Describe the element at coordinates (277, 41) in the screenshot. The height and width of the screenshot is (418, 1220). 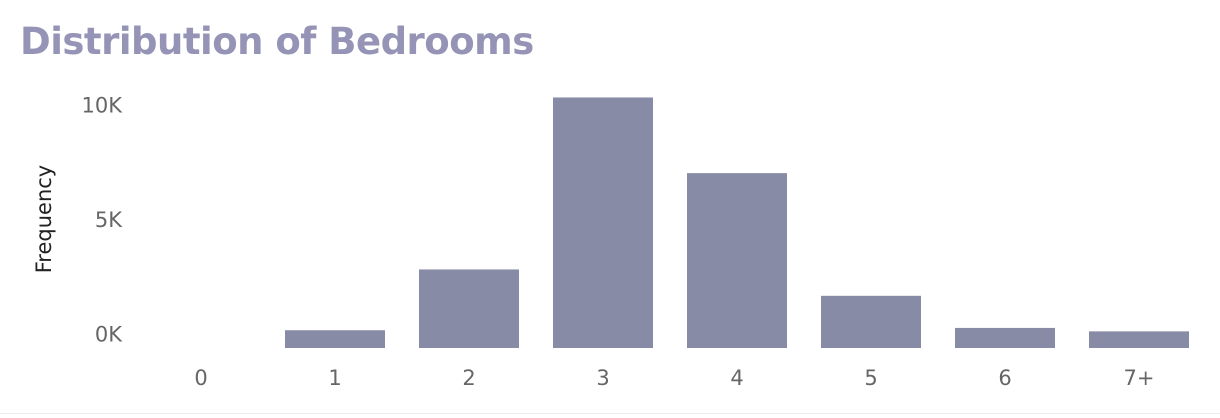
I see `chart-title: Distribution of Bedrooms` at that location.